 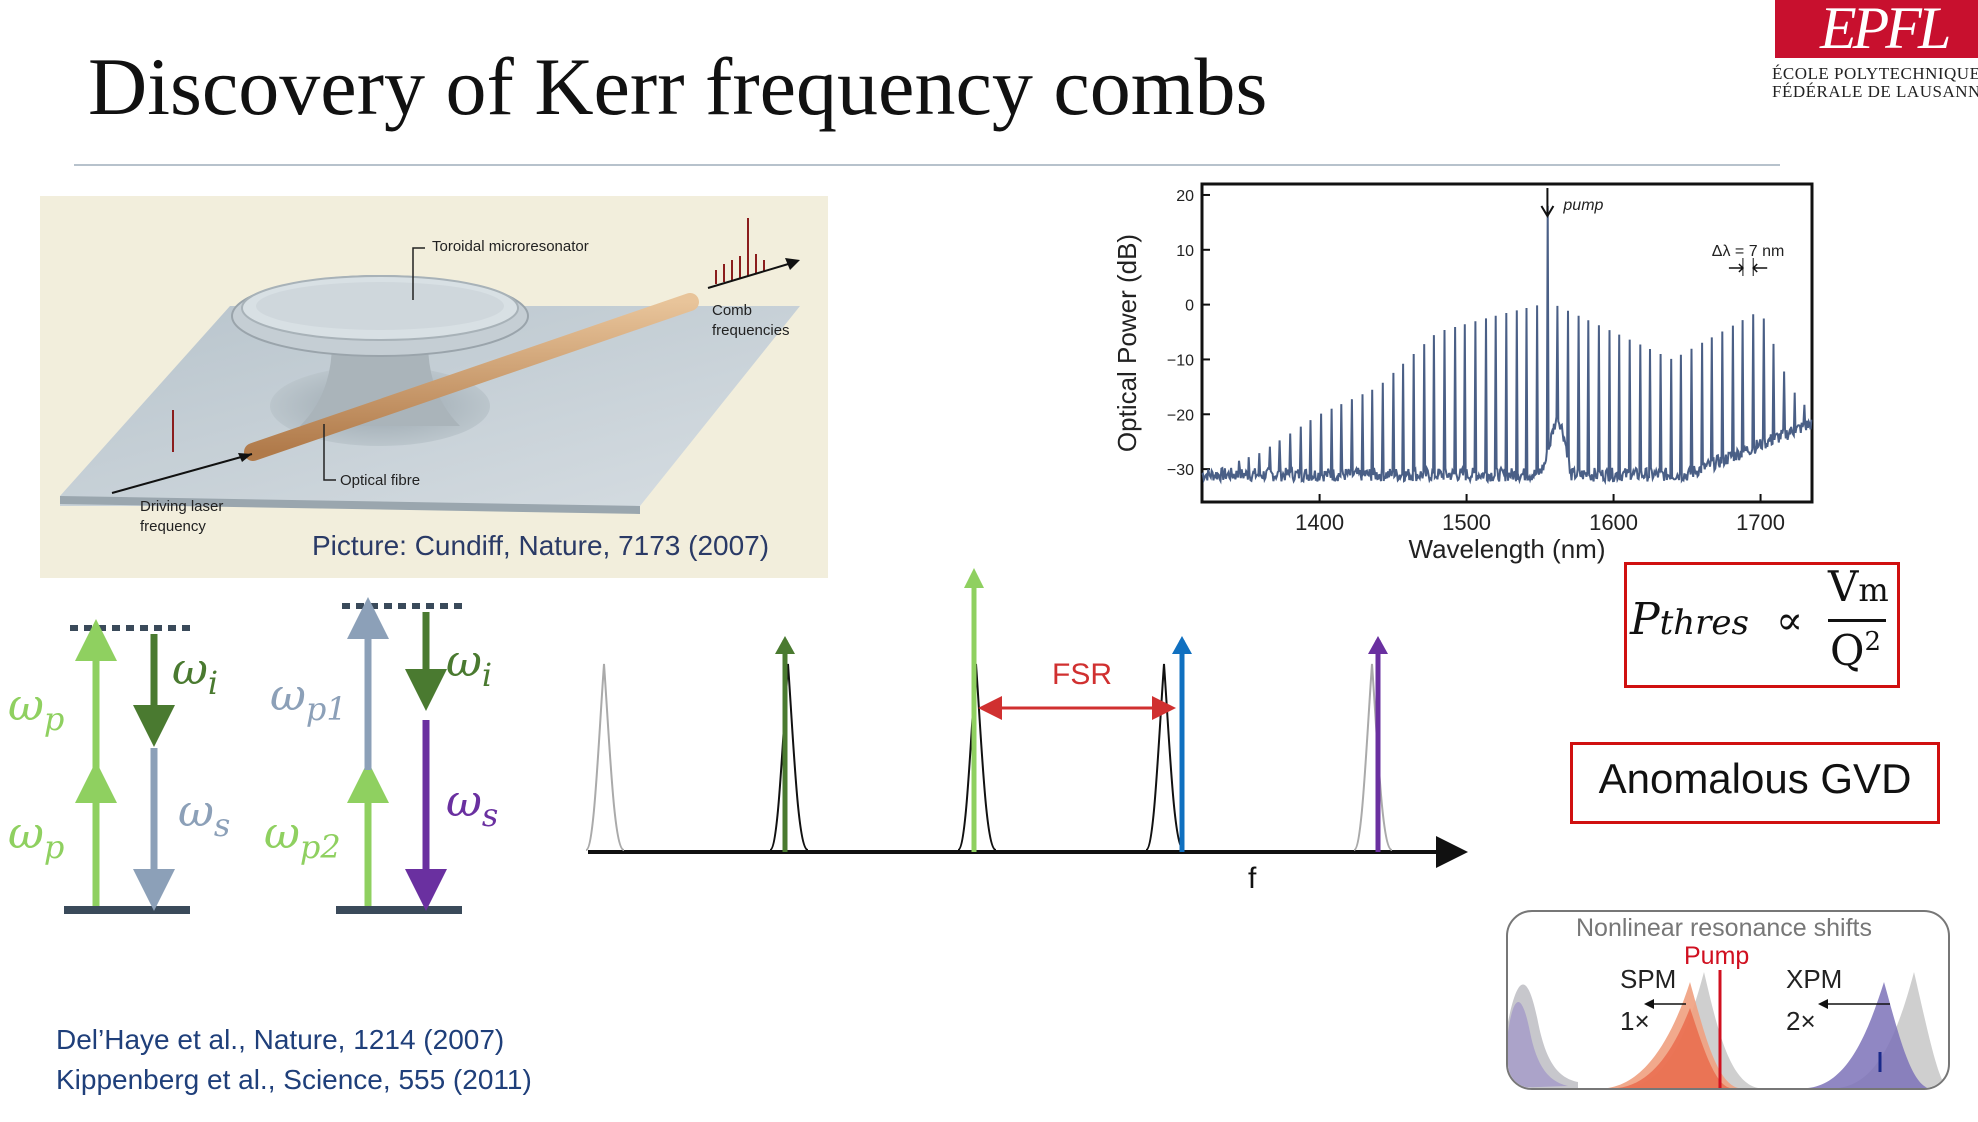 I want to click on reference-1: Del’Haye et al., Nature, 1214 (2007), so click(x=280, y=1039).